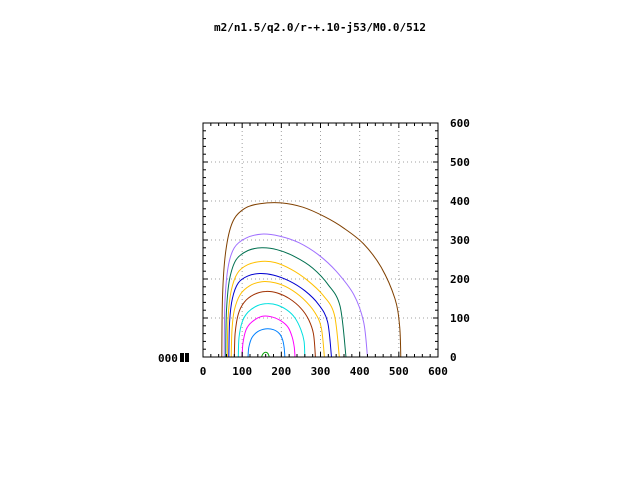  What do you see at coordinates (399, 371) in the screenshot?
I see `x-tick-label: 500` at bounding box center [399, 371].